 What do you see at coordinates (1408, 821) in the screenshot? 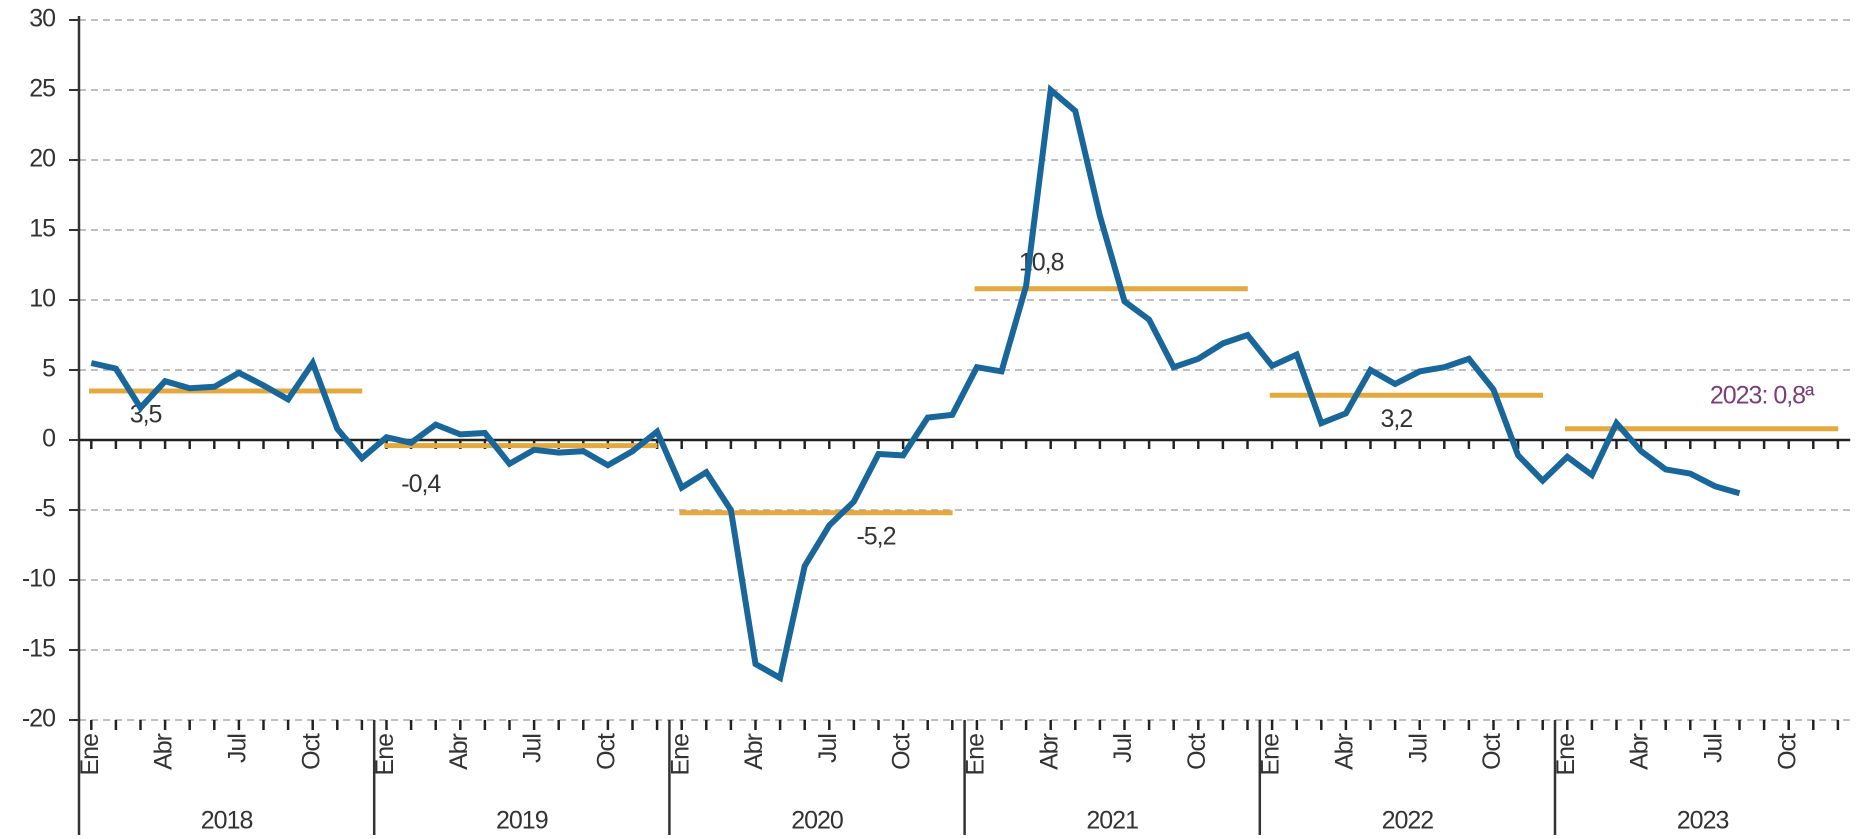
I see `year-label: 2022` at bounding box center [1408, 821].